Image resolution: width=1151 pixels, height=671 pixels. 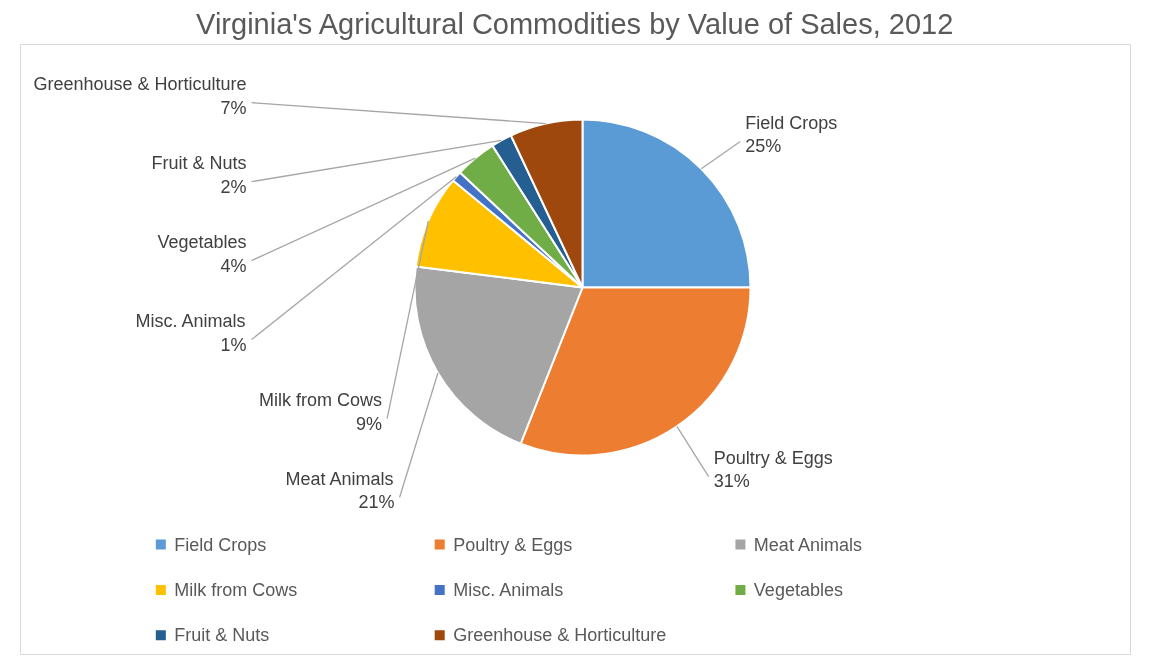 What do you see at coordinates (376, 502) in the screenshot?
I see `data-label: 21%` at bounding box center [376, 502].